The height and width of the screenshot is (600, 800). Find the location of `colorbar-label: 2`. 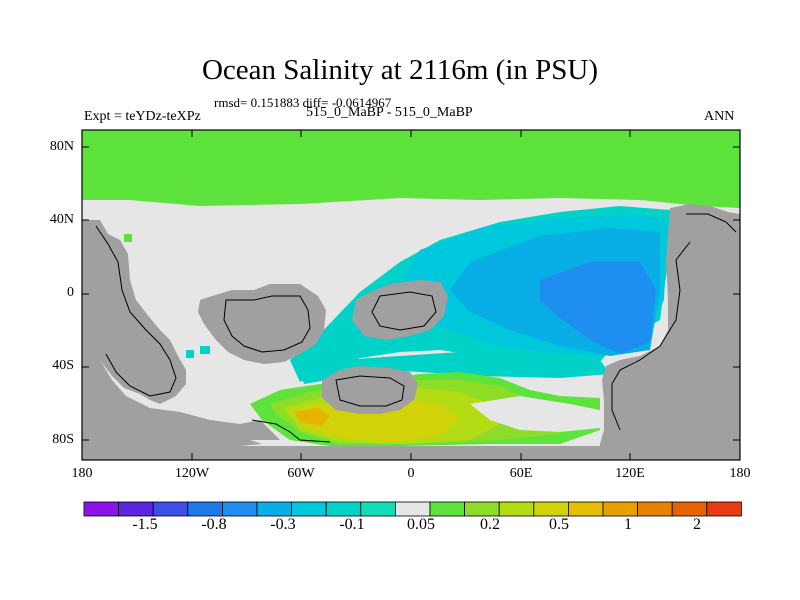

colorbar-label: 2 is located at coordinates (697, 524).